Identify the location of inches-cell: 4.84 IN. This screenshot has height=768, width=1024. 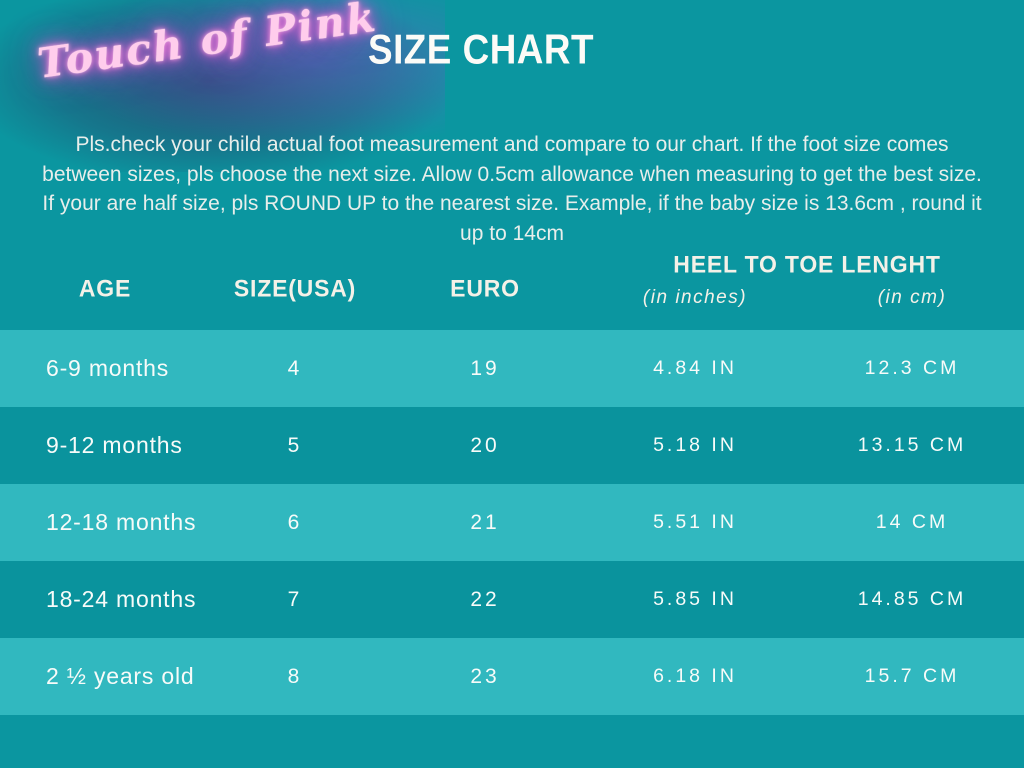
(695, 368).